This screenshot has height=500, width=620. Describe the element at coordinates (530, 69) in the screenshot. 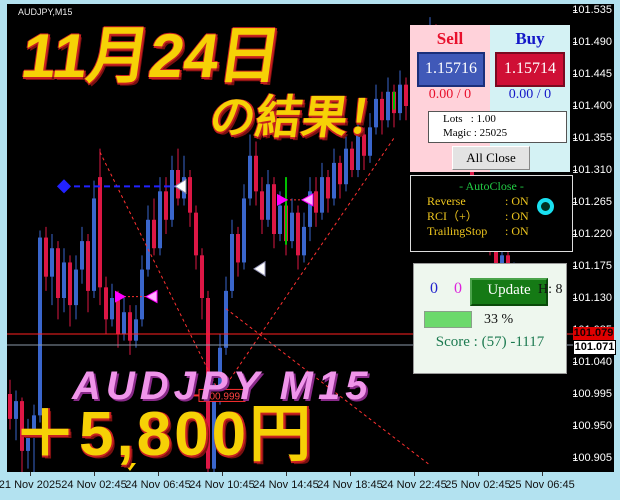

I see `buy-button: 1.15714` at that location.